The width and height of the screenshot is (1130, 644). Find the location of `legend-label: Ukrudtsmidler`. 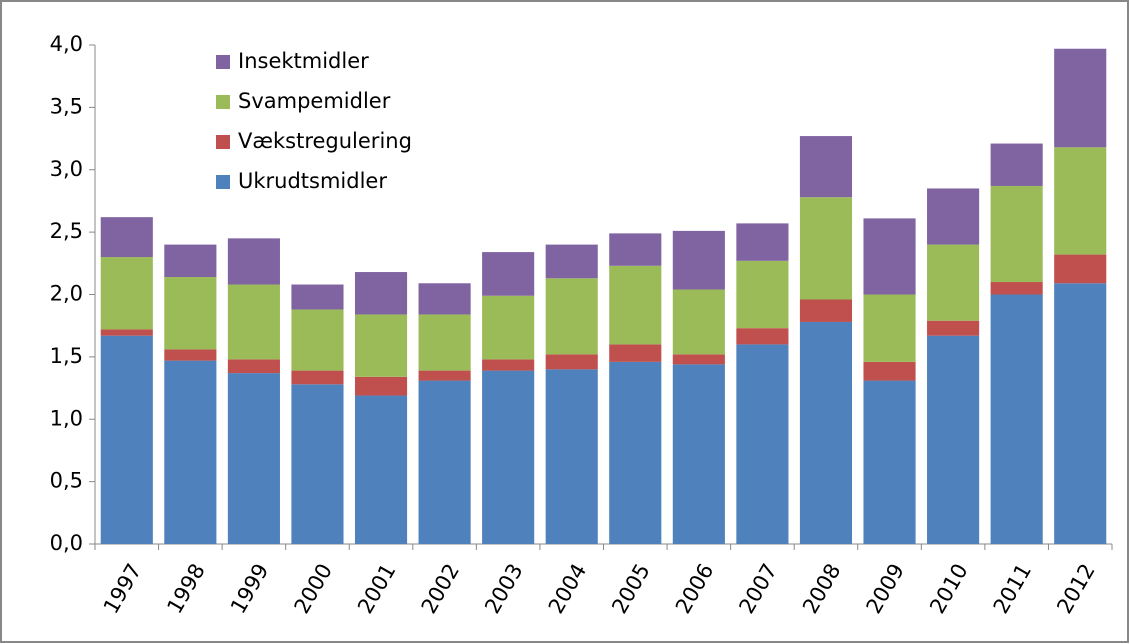

legend-label: Ukrudtsmidler is located at coordinates (312, 181).